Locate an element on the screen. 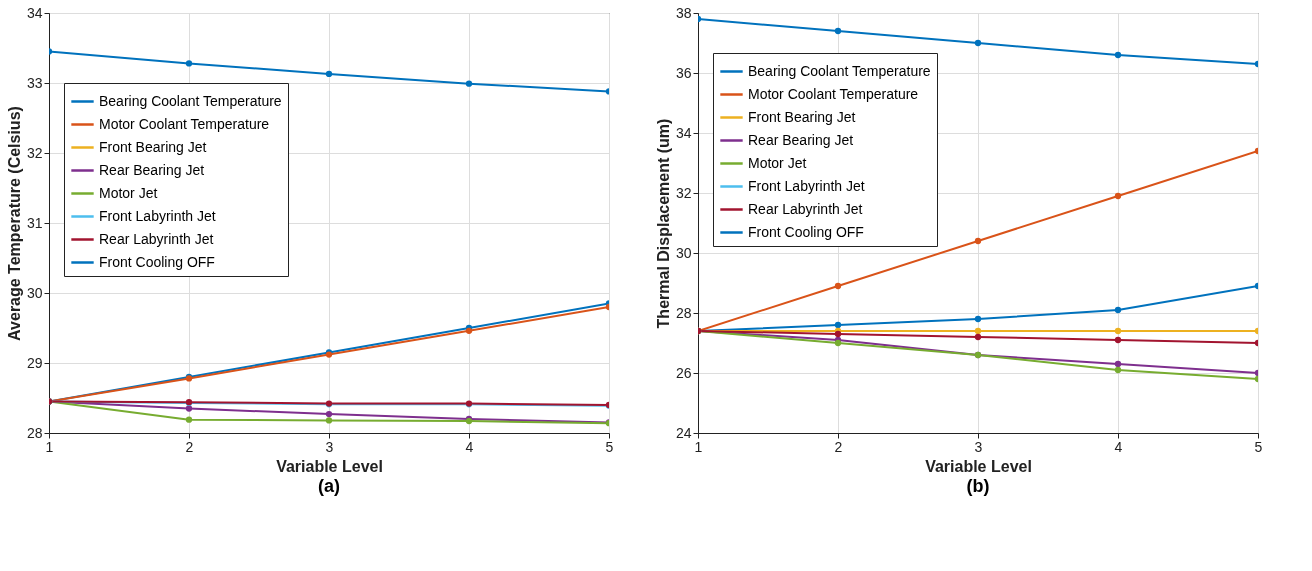 Image resolution: width=1312 pixels, height=571 pixels. y-axis-title: Thermal Displacement (um) is located at coordinates (663, 223).